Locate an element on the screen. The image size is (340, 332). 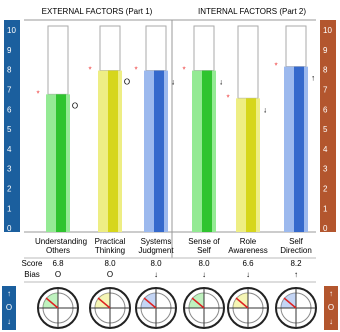
score-label: 6.8 is located at coordinates (58, 263).